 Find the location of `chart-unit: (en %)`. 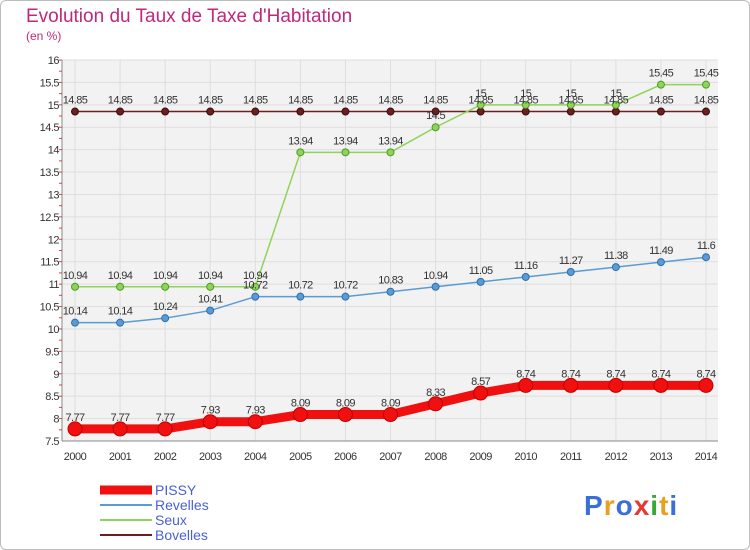

chart-unit: (en %) is located at coordinates (44, 36).